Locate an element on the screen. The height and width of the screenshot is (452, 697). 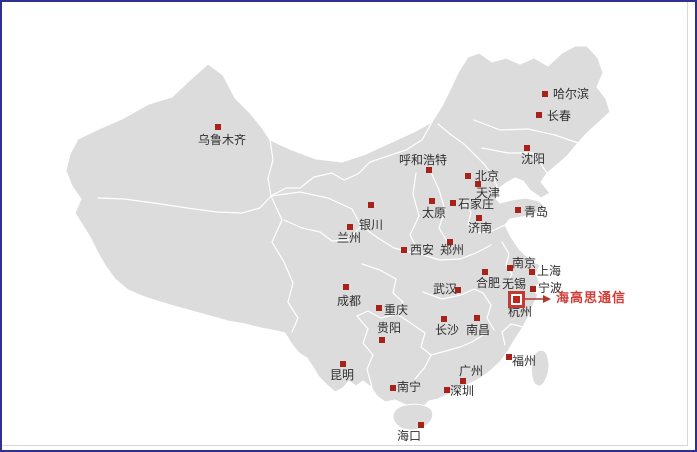
city-marker-lanzhou is located at coordinates (350, 227).